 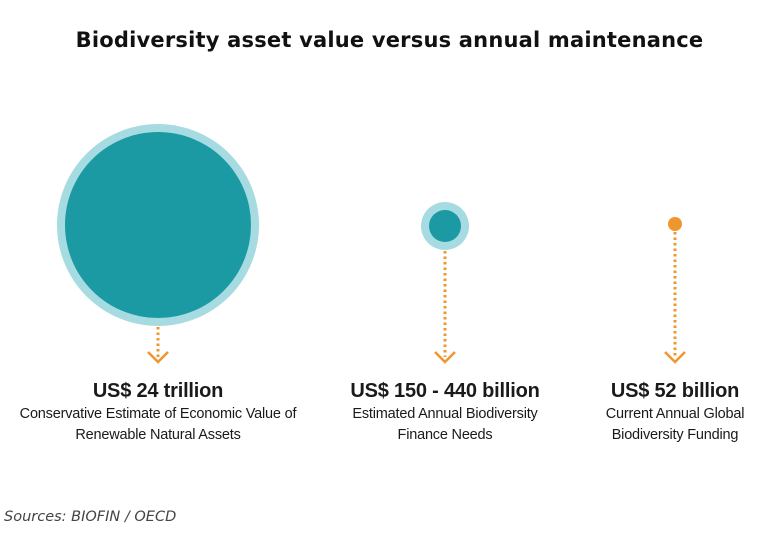 What do you see at coordinates (445, 307) in the screenshot?
I see `arrow-finance-needs` at bounding box center [445, 307].